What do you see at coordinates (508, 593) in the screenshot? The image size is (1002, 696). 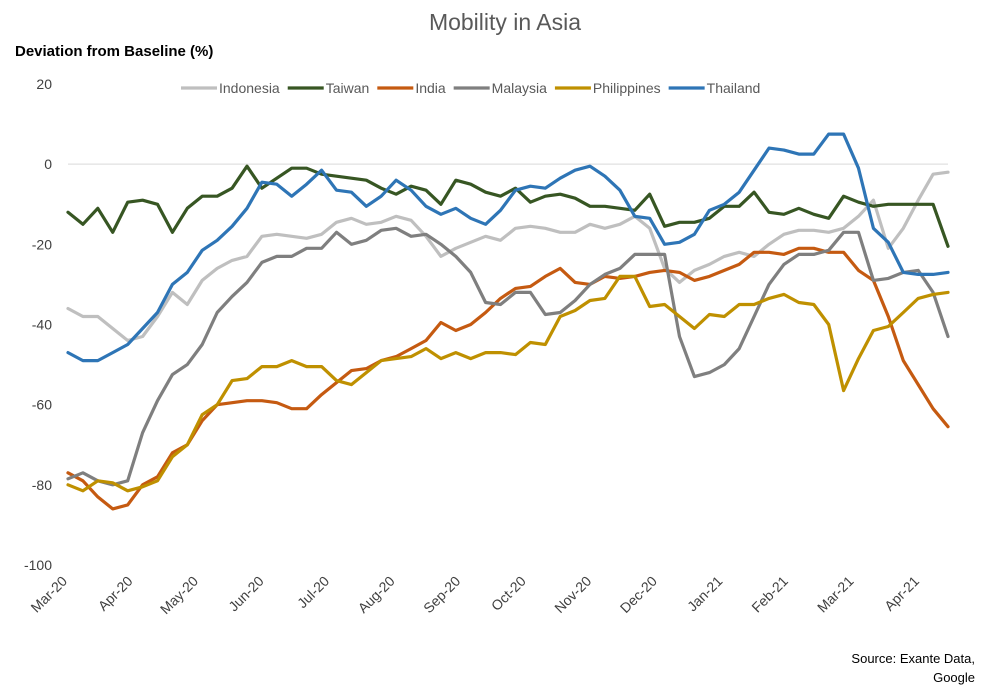 I see `x-tick-label: Oct-20` at bounding box center [508, 593].